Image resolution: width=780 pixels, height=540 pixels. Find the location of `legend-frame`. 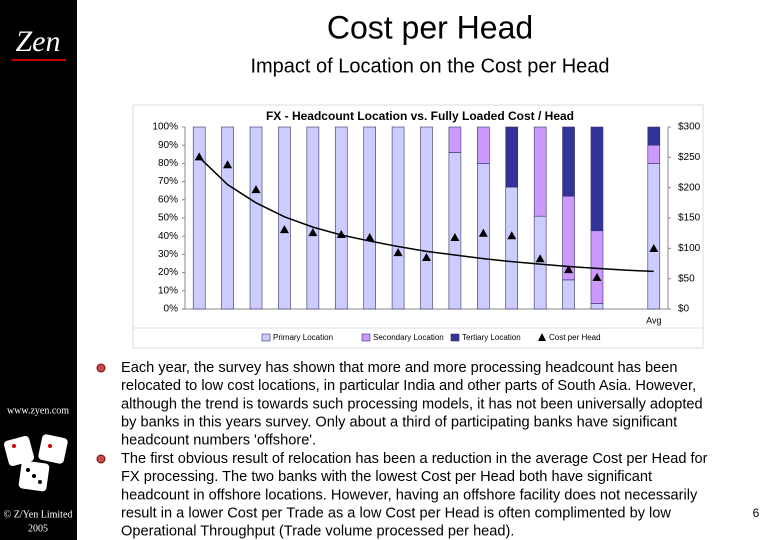

legend-frame is located at coordinates (418, 338).